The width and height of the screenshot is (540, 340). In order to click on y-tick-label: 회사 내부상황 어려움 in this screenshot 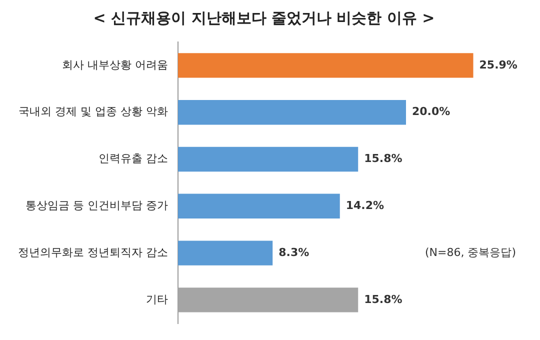, I will do `click(115, 65)`.